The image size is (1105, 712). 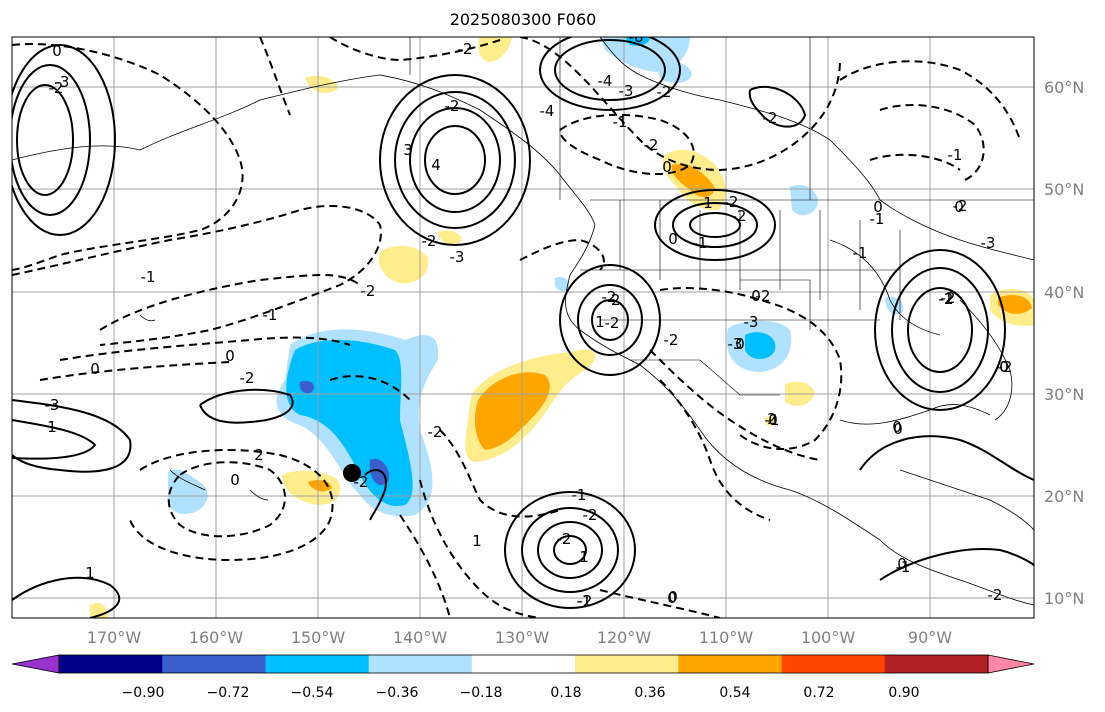 What do you see at coordinates (523, 19) in the screenshot?
I see `figure-title: 2025080300 F060` at bounding box center [523, 19].